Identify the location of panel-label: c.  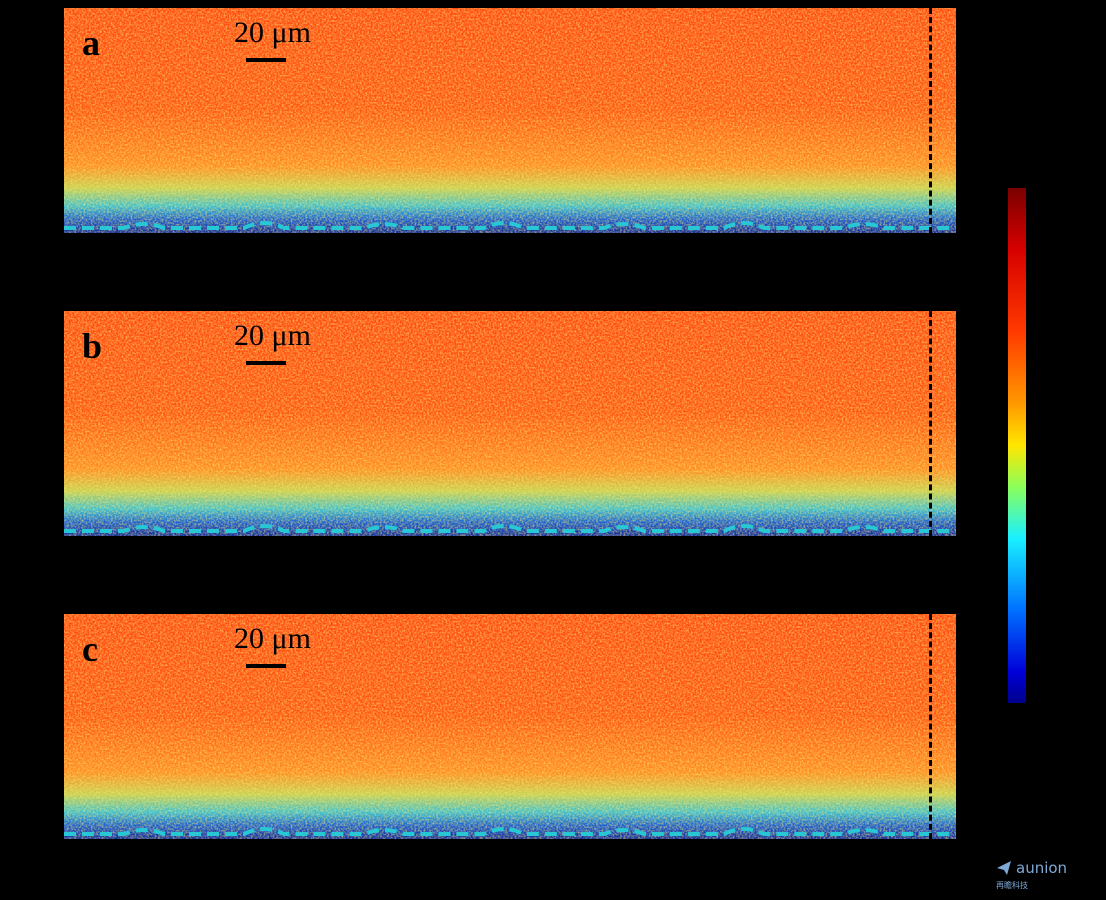
(90, 649).